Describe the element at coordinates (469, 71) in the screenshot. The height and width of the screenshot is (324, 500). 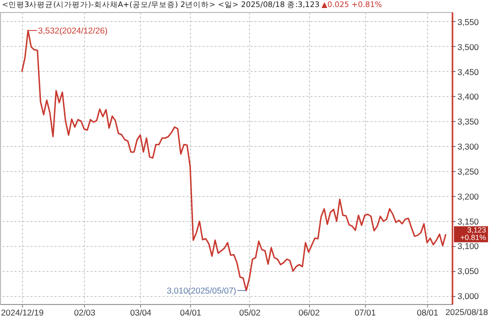
I see `y-tick-label: 3,450` at that location.